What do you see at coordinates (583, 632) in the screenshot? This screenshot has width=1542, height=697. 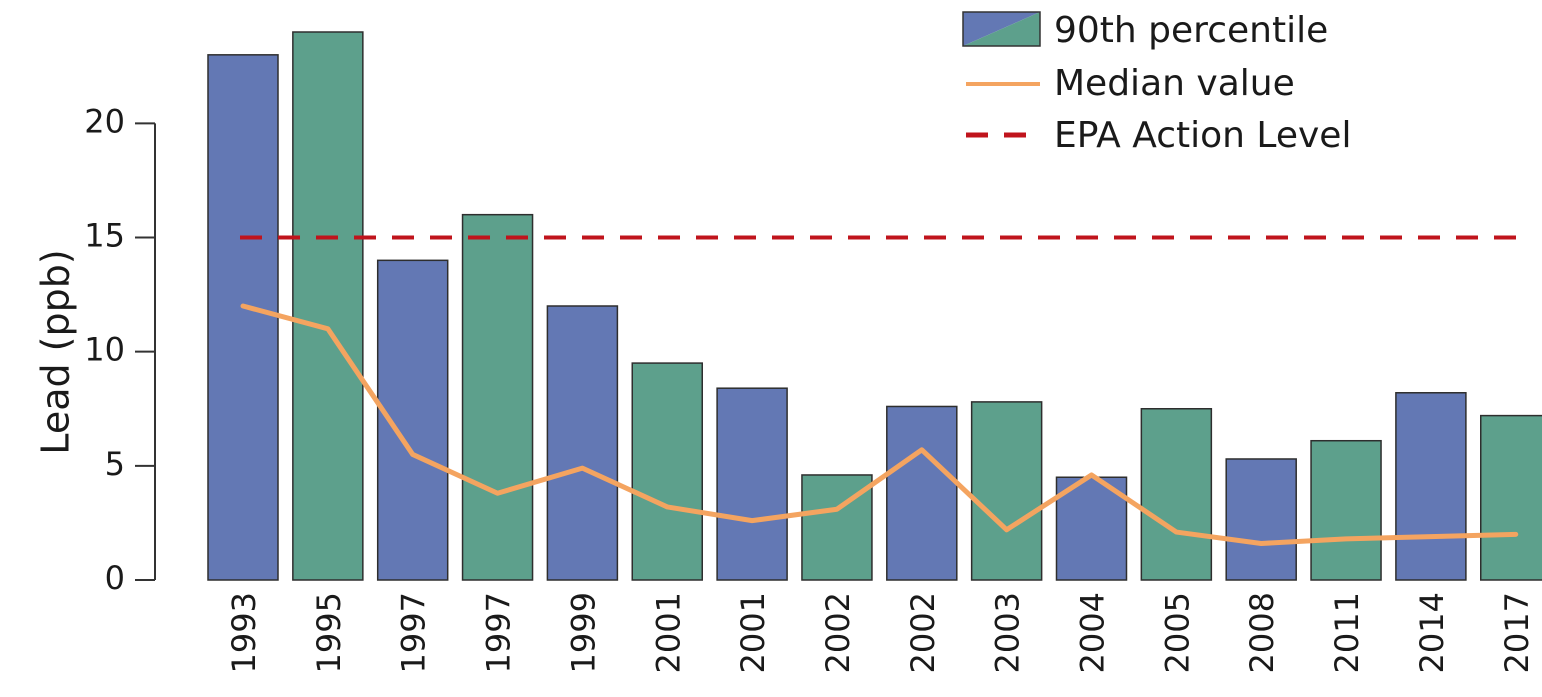 I see `x-tick-label: 1999` at bounding box center [583, 632].